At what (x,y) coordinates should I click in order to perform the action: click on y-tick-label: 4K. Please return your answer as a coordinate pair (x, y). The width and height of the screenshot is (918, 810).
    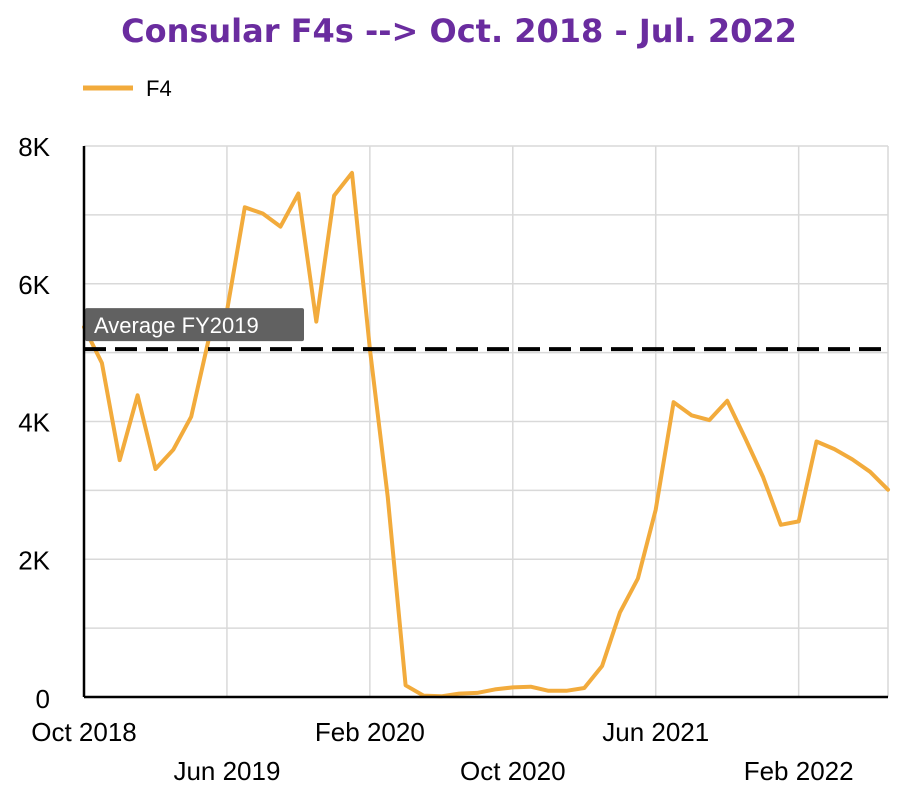
    Looking at the image, I should click on (34, 423).